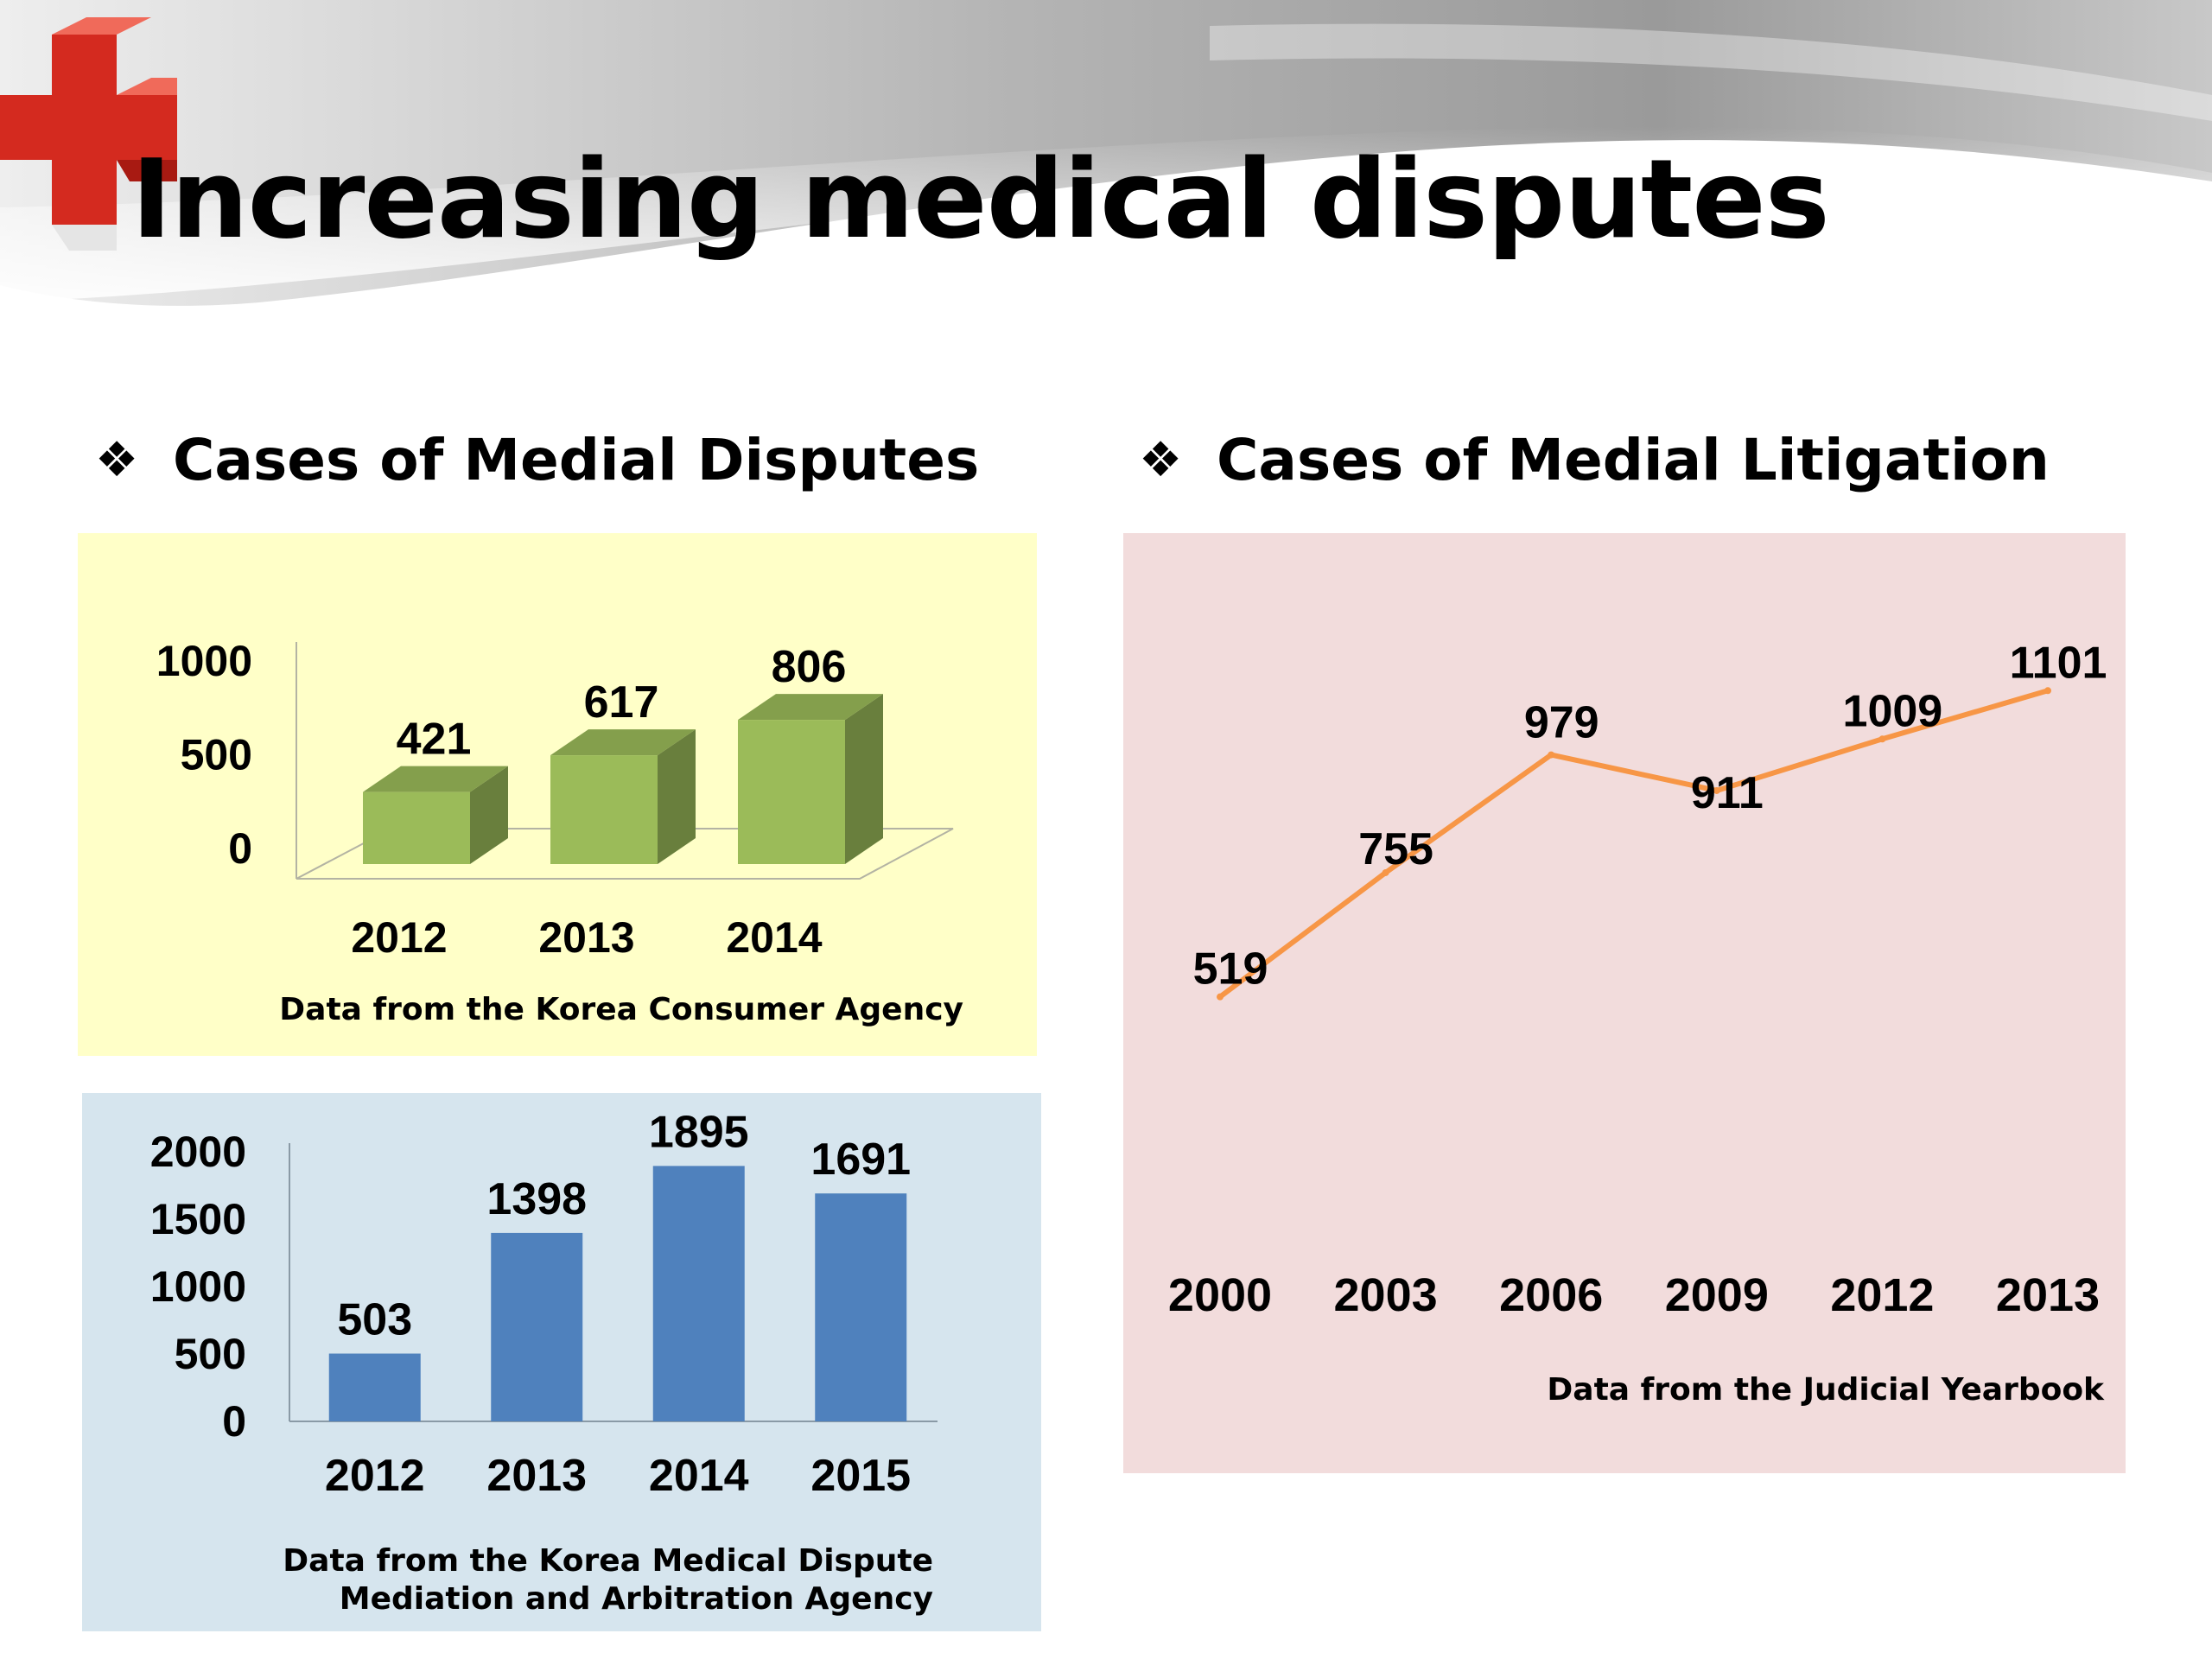 Image resolution: width=2212 pixels, height=1659 pixels. I want to click on litigation-x-tick-label: 2000, so click(1220, 1295).